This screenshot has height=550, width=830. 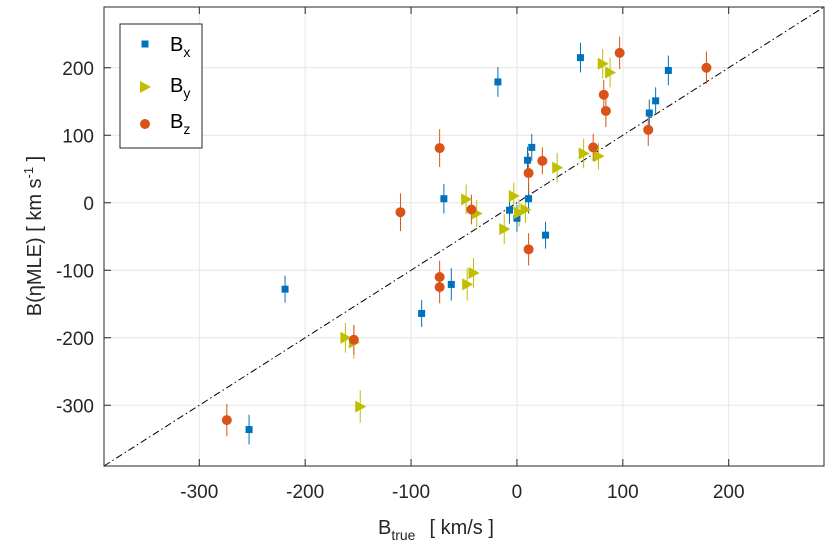 I want to click on legend-marker-bx, so click(x=145, y=44).